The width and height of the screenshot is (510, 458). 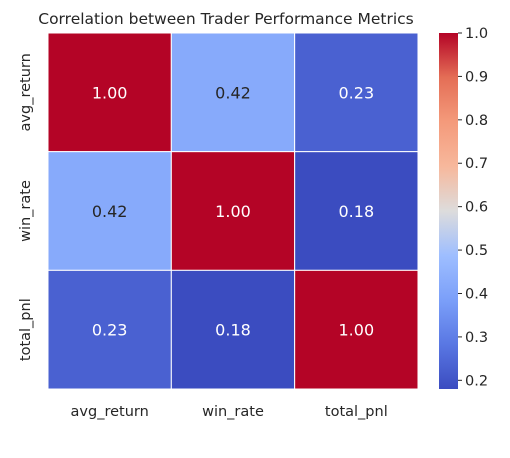 What do you see at coordinates (476, 77) in the screenshot?
I see `colorbar-tick-label: 0.9` at bounding box center [476, 77].